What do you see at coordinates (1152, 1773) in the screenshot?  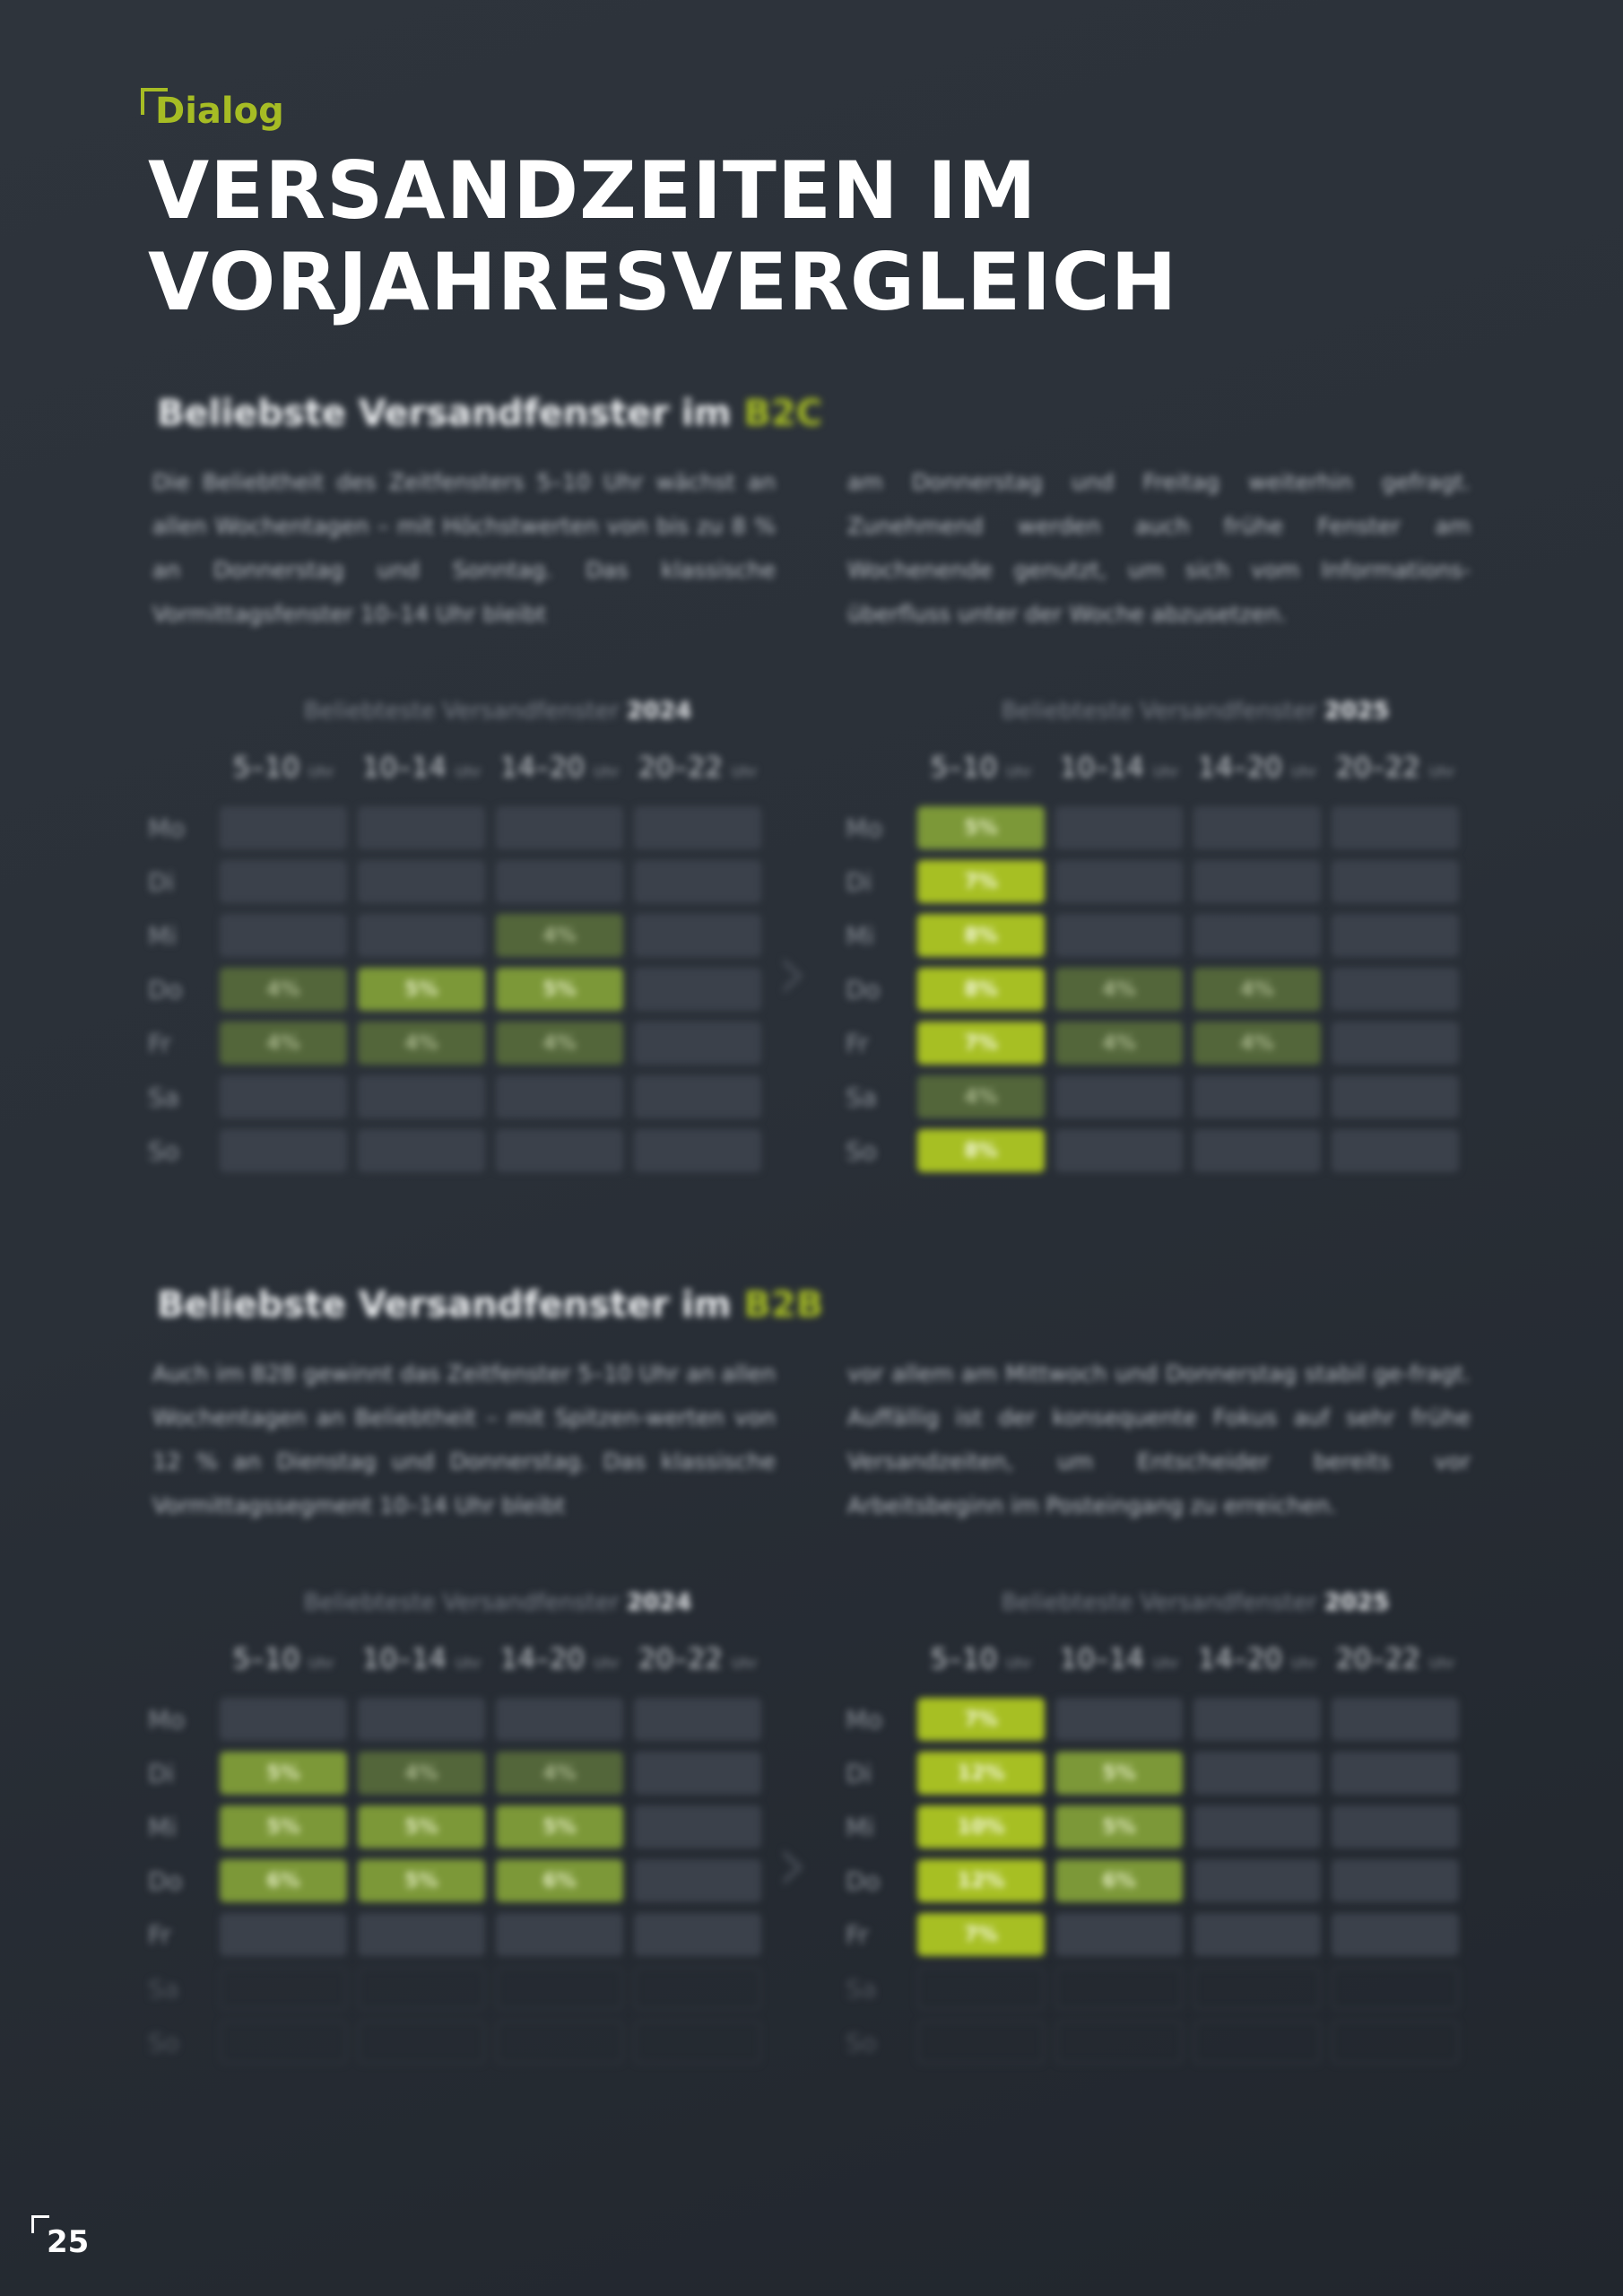 I see `heatmap-row: Di 12% 5%` at bounding box center [1152, 1773].